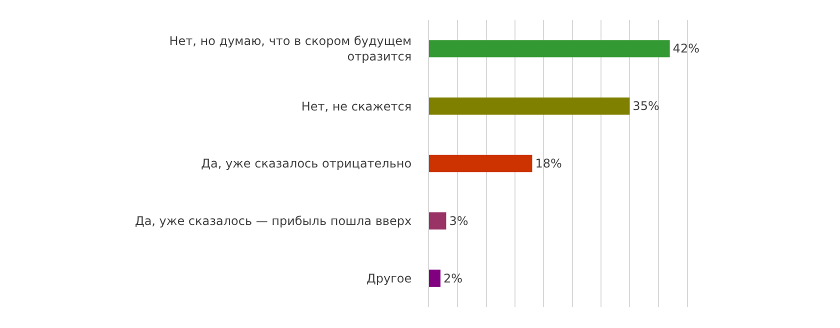  I want to click on y-tick-label: Да, уже сказалось — прибыль пошла вверх, so click(273, 221).